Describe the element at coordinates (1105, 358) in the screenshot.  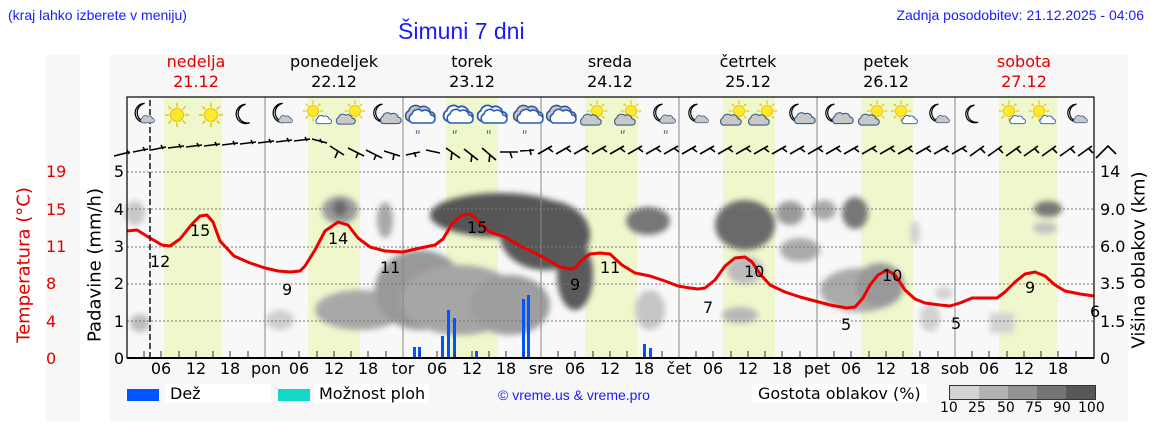
I see `cloud-tick: 0` at that location.